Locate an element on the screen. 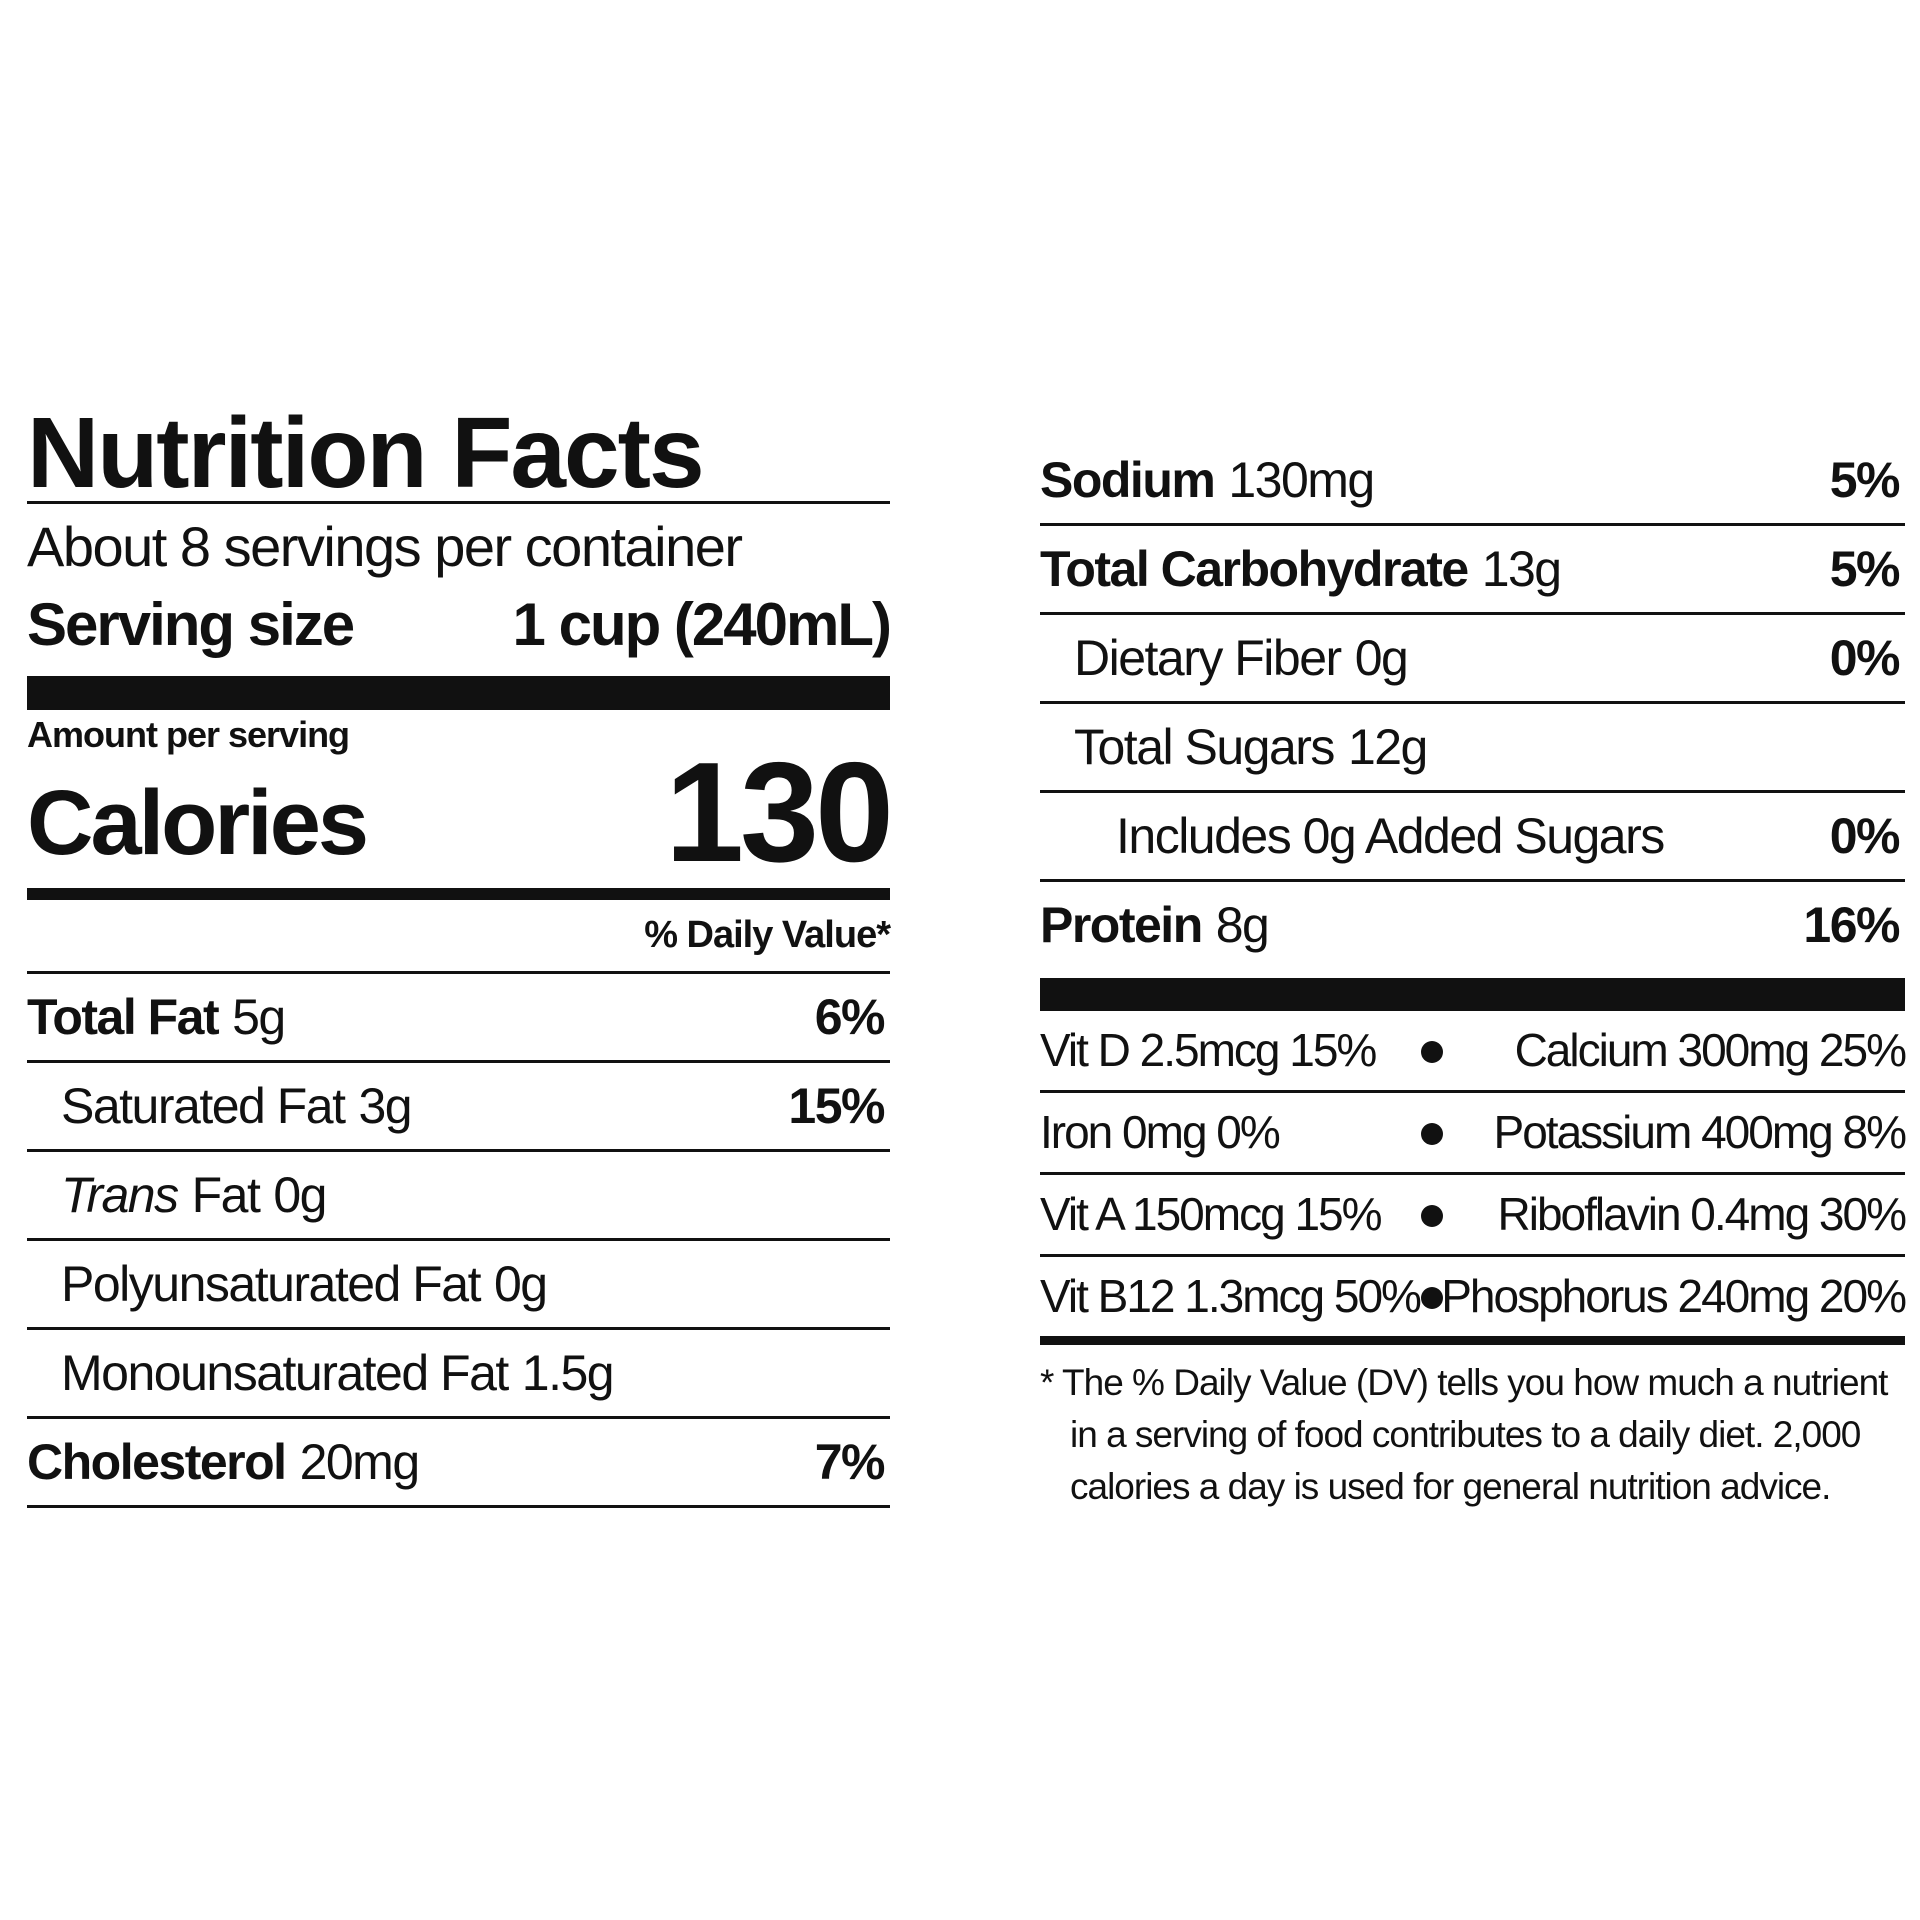 Image resolution: width=1920 pixels, height=1920 pixels. serving-size-value: 1 cup (240mL) is located at coordinates (702, 624).